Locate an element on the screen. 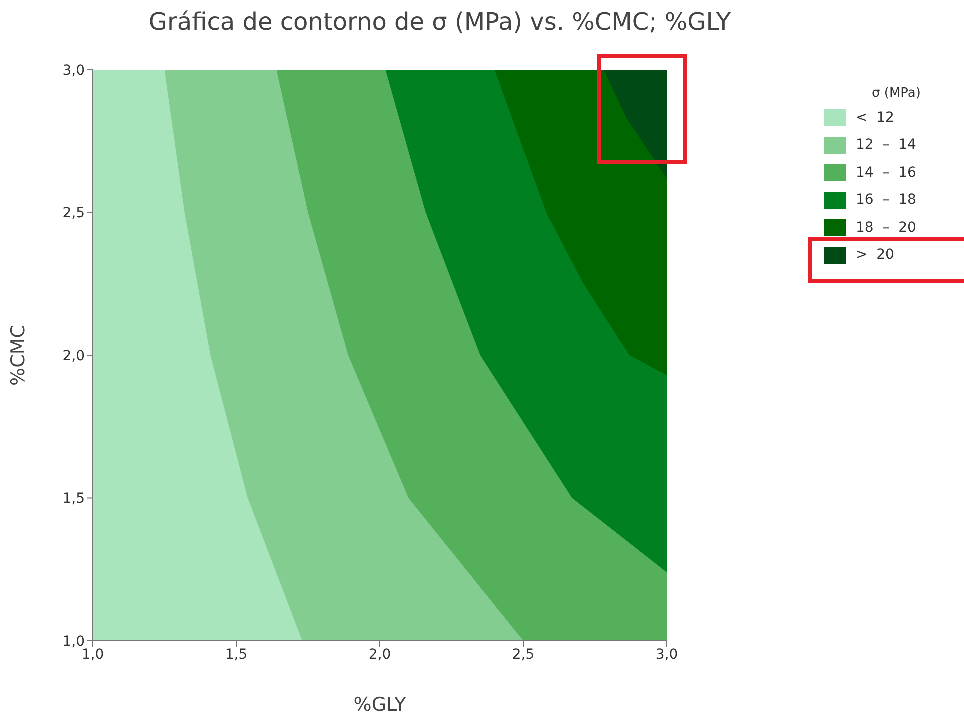 The image size is (964, 721). x-axis-title: %GLY is located at coordinates (380, 705).